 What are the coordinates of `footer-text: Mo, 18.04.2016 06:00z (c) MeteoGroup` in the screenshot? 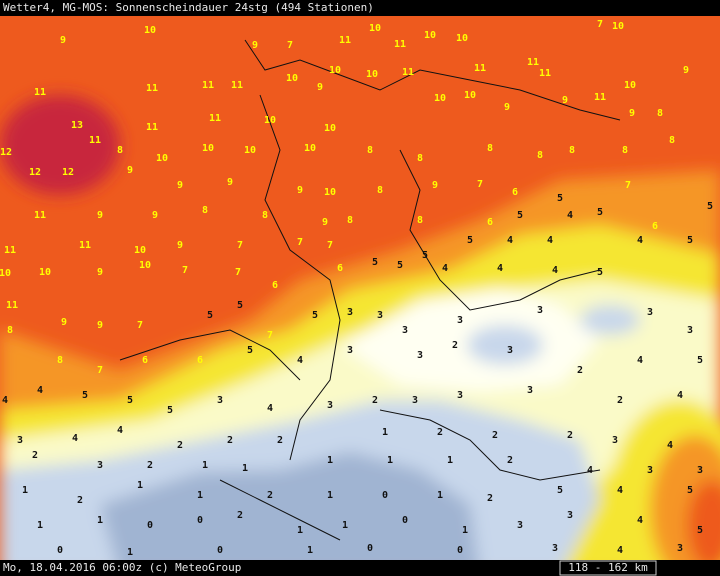 It's located at (122, 567).